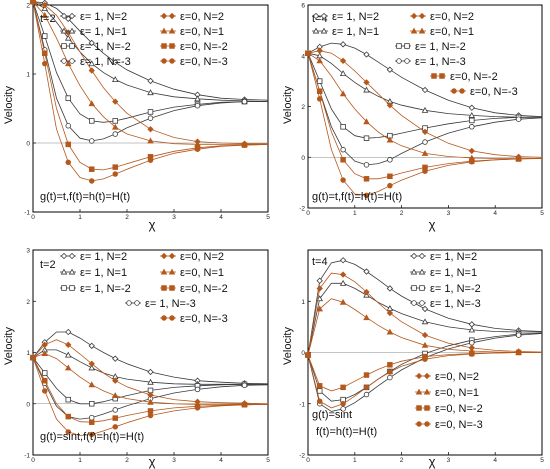 This screenshot has height=469, width=550. I want to click on legend-label: ε= 1, N=2, so click(103, 17).